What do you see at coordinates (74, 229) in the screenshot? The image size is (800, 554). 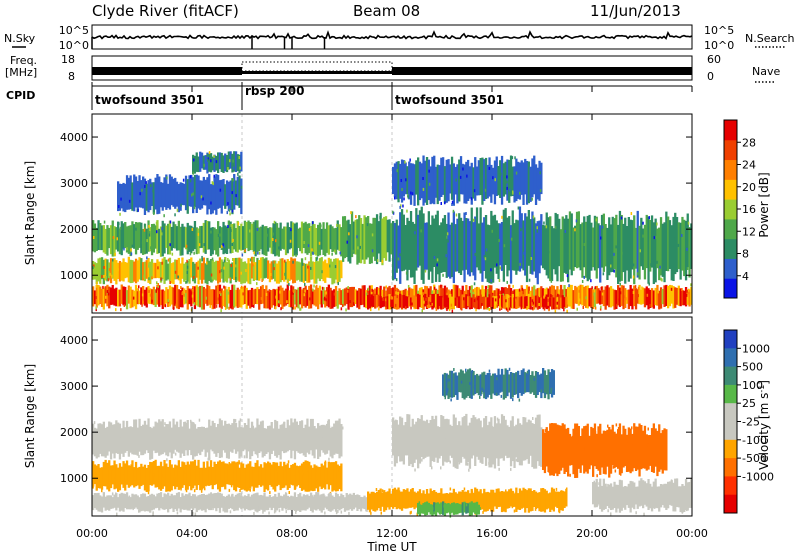 I see `y-tick-label: 2000` at bounding box center [74, 229].